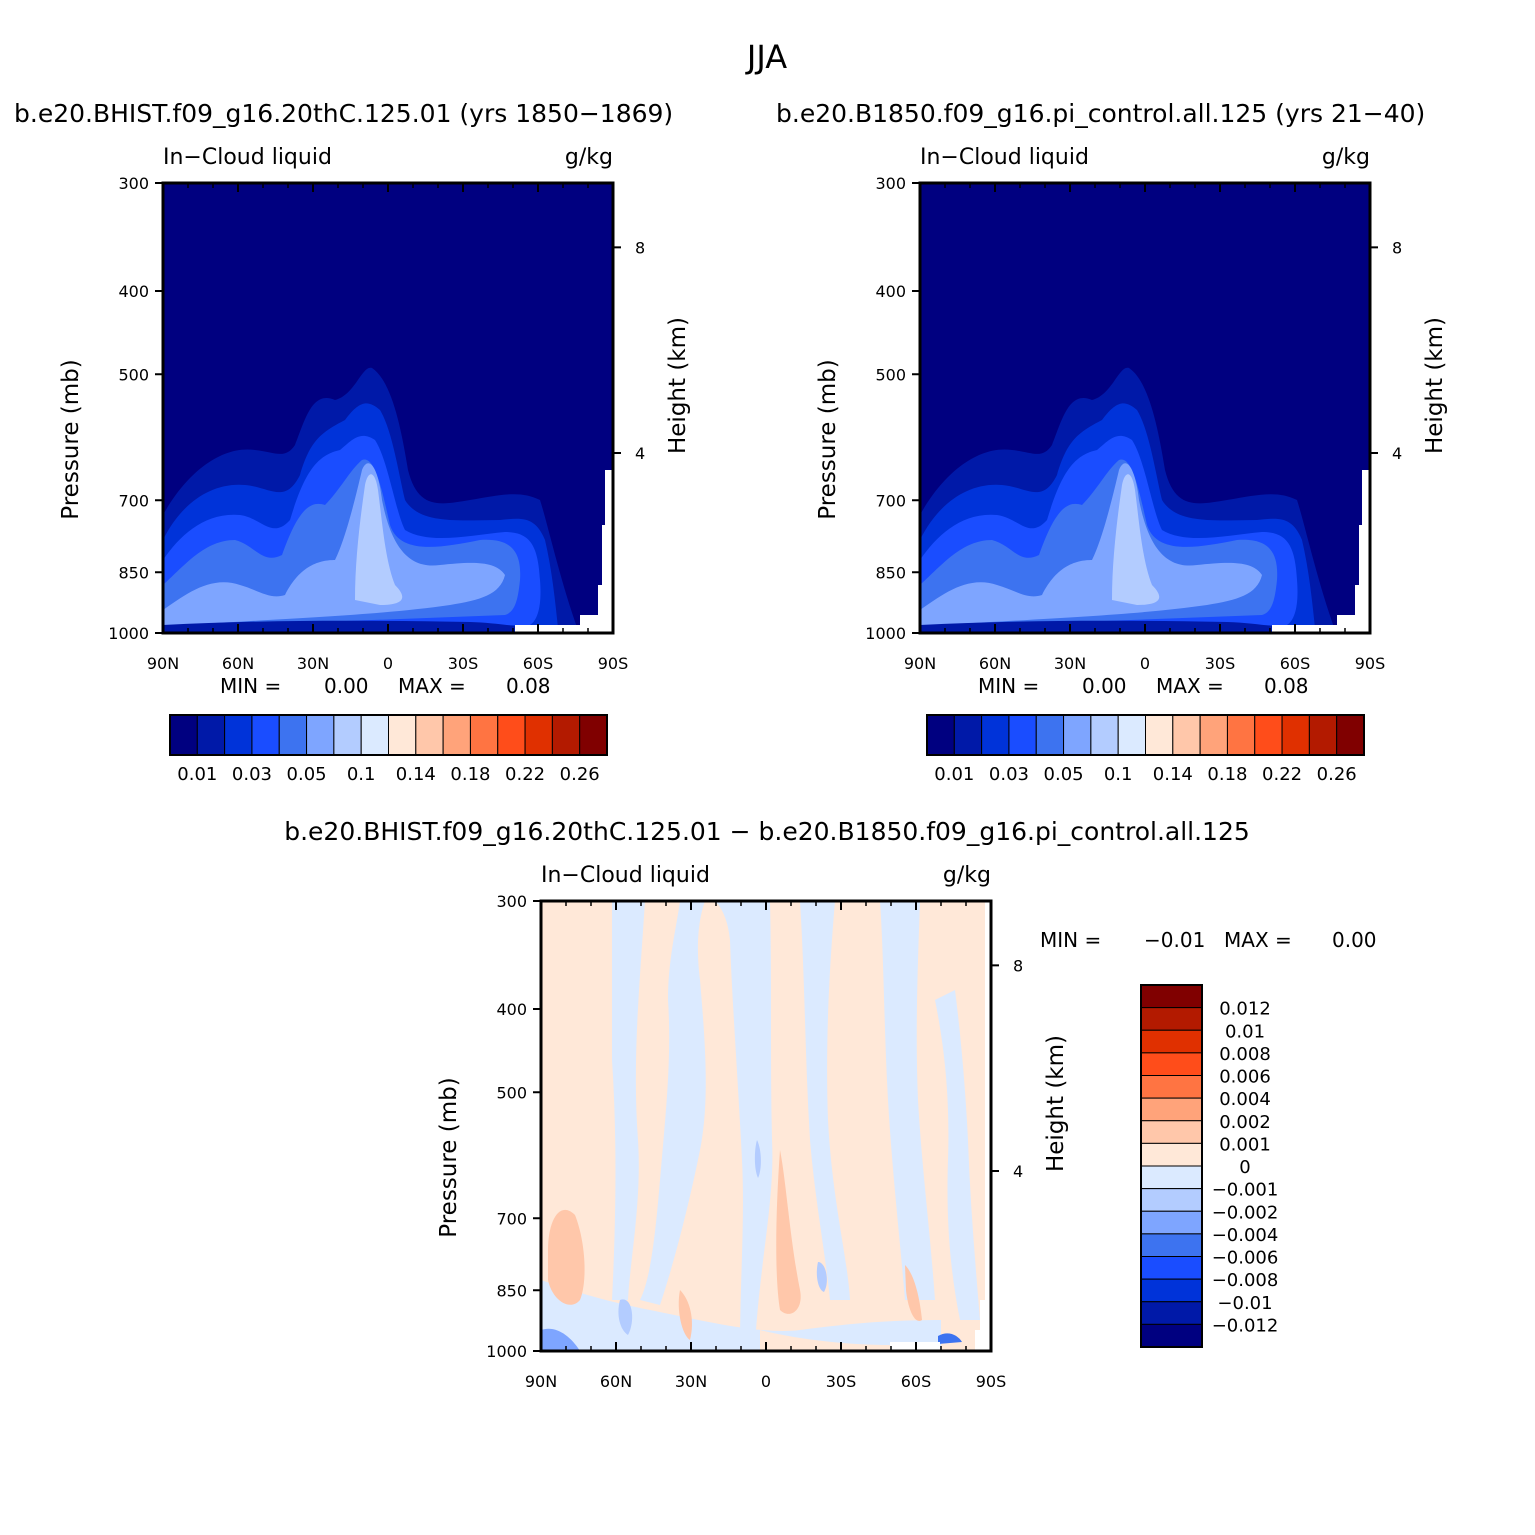  I want to click on panel-c-xtick-label: 0, so click(766, 1381).